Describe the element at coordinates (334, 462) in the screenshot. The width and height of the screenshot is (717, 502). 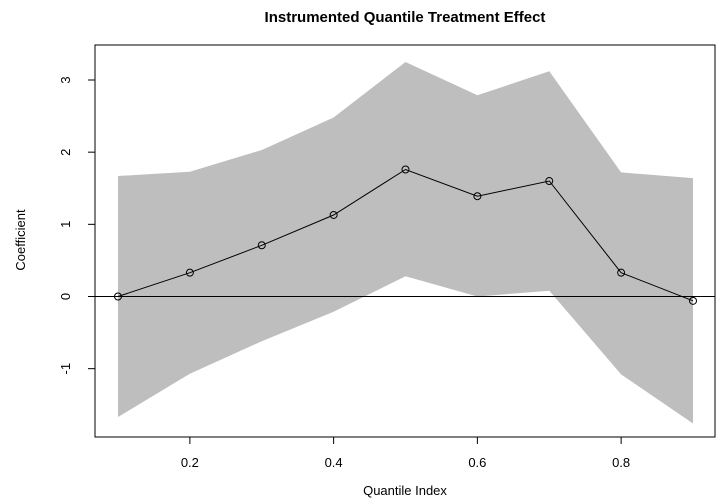
I see `x-tick-label: 0.4` at that location.